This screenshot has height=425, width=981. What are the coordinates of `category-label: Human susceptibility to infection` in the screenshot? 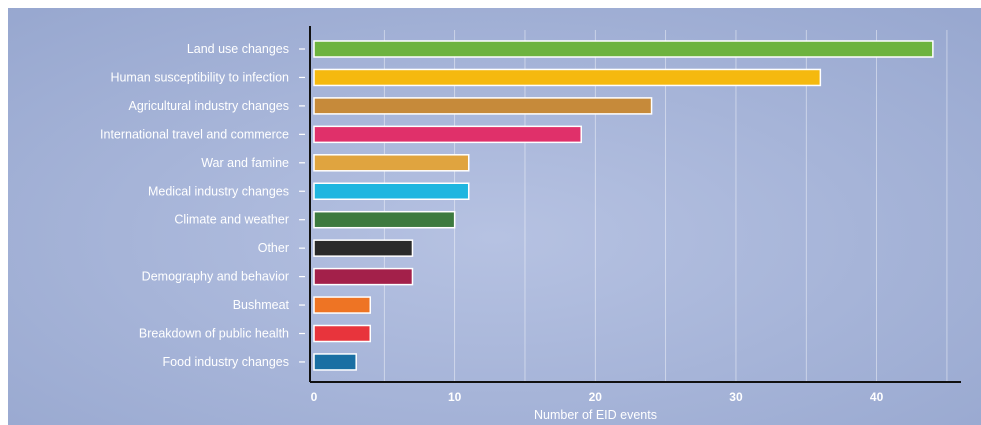 It's located at (199, 77).